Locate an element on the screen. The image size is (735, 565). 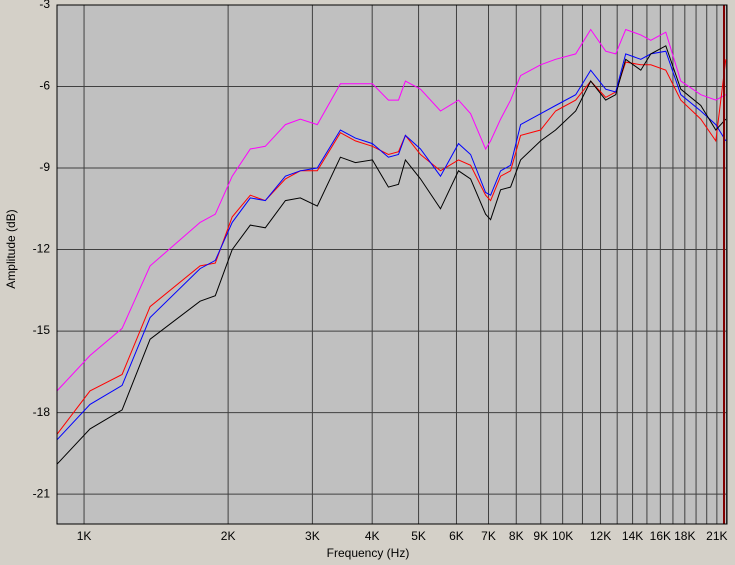
x-tick-label: 8K is located at coordinates (516, 536).